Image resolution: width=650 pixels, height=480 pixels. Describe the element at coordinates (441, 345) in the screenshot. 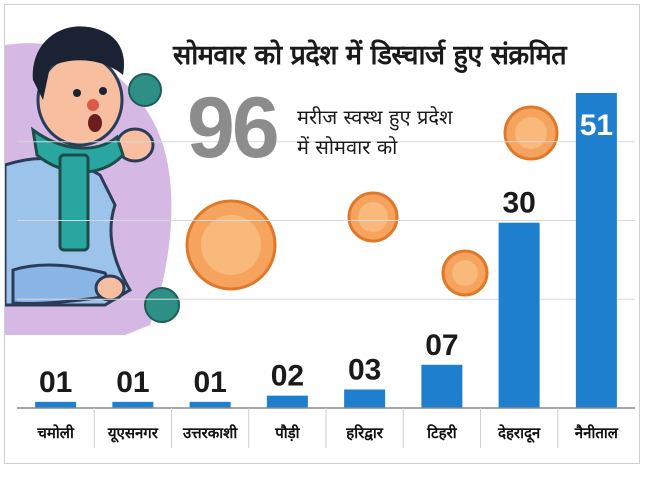

I see `data-label: 07` at that location.